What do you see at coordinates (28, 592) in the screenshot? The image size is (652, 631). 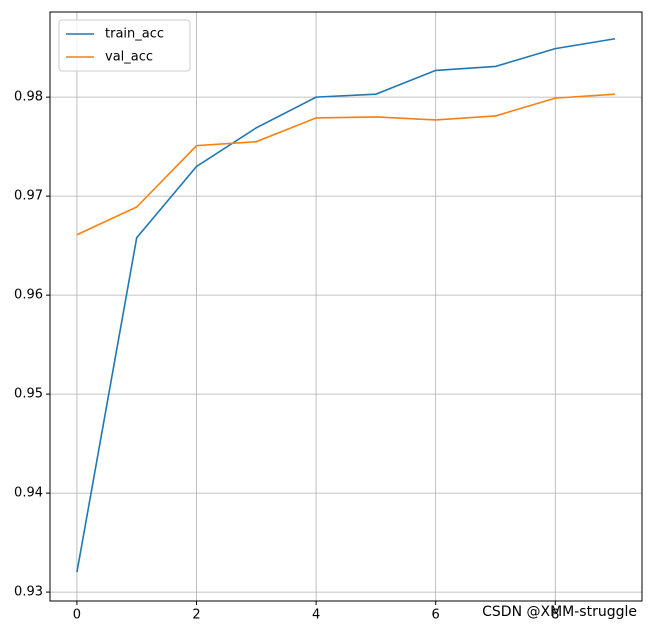 I see `y-tick-label: 0.93` at bounding box center [28, 592].